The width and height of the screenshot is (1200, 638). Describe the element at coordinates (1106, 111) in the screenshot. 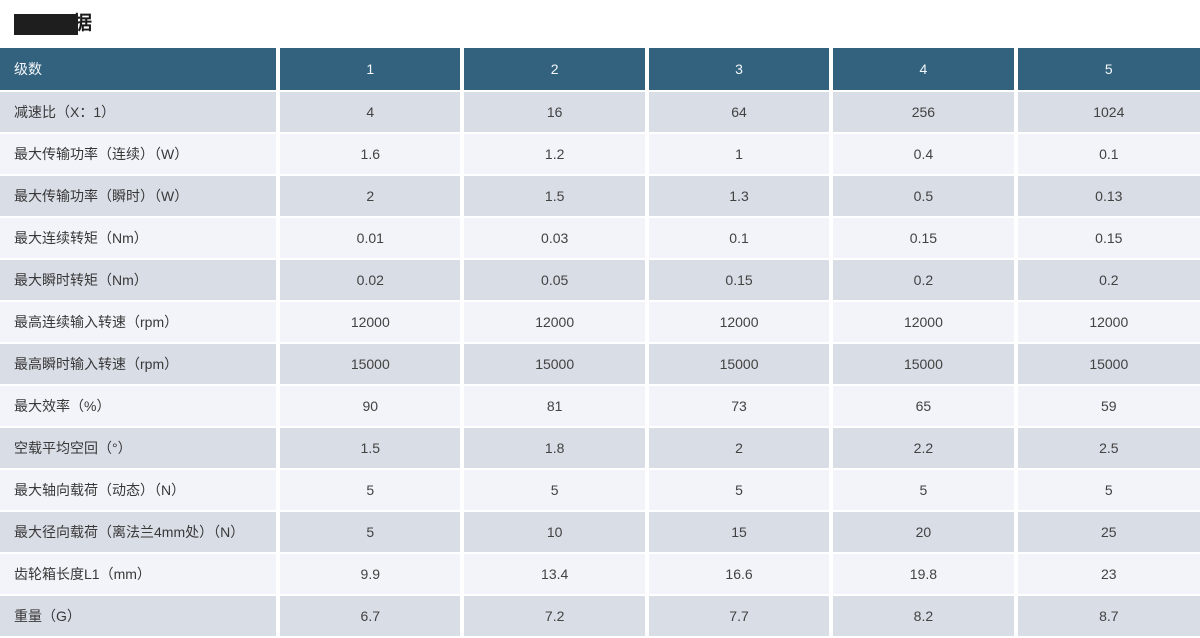

I see `table-cell: 1024` at that location.